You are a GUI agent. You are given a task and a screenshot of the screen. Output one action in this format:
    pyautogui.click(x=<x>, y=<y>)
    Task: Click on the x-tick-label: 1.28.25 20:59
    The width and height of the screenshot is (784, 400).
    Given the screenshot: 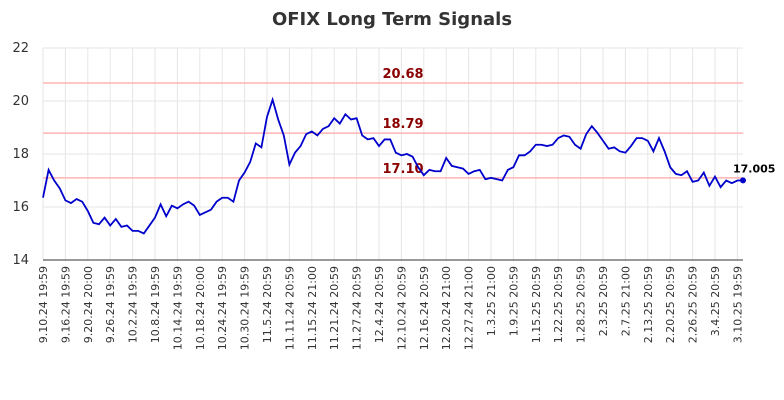 What is the action you would take?
    pyautogui.click(x=581, y=304)
    